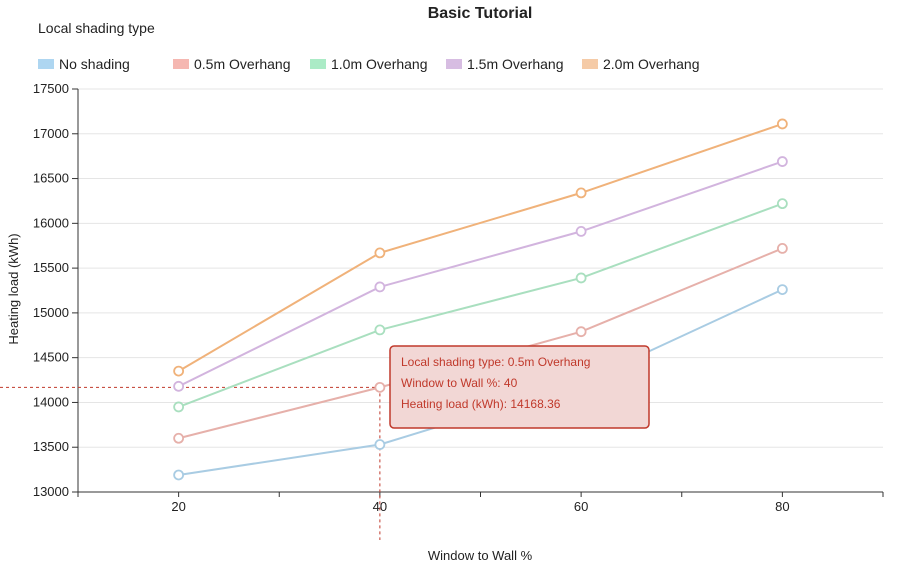  Describe the element at coordinates (51, 267) in the screenshot. I see `y-tick-label: 15500` at that location.